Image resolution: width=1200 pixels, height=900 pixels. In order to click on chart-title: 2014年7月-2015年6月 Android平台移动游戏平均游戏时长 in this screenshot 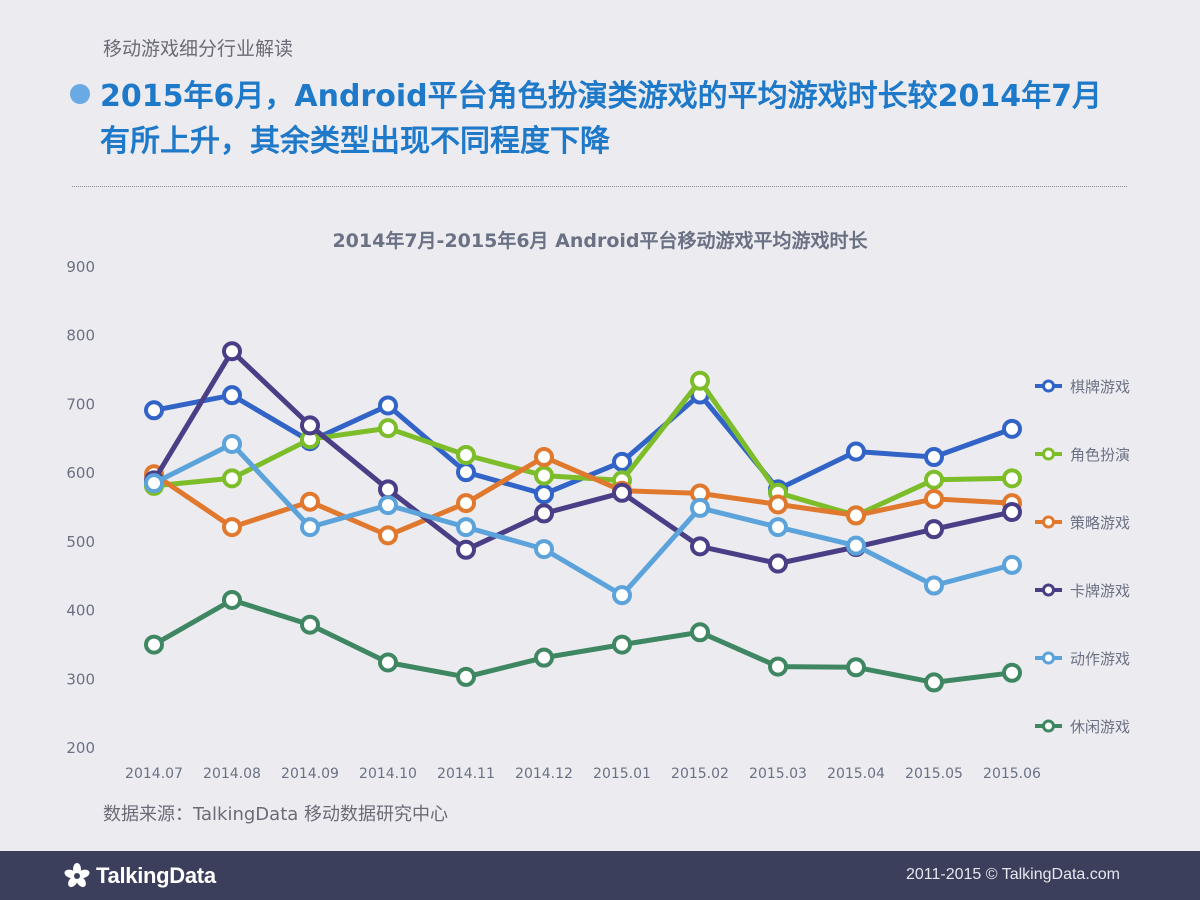, I will do `click(600, 241)`.